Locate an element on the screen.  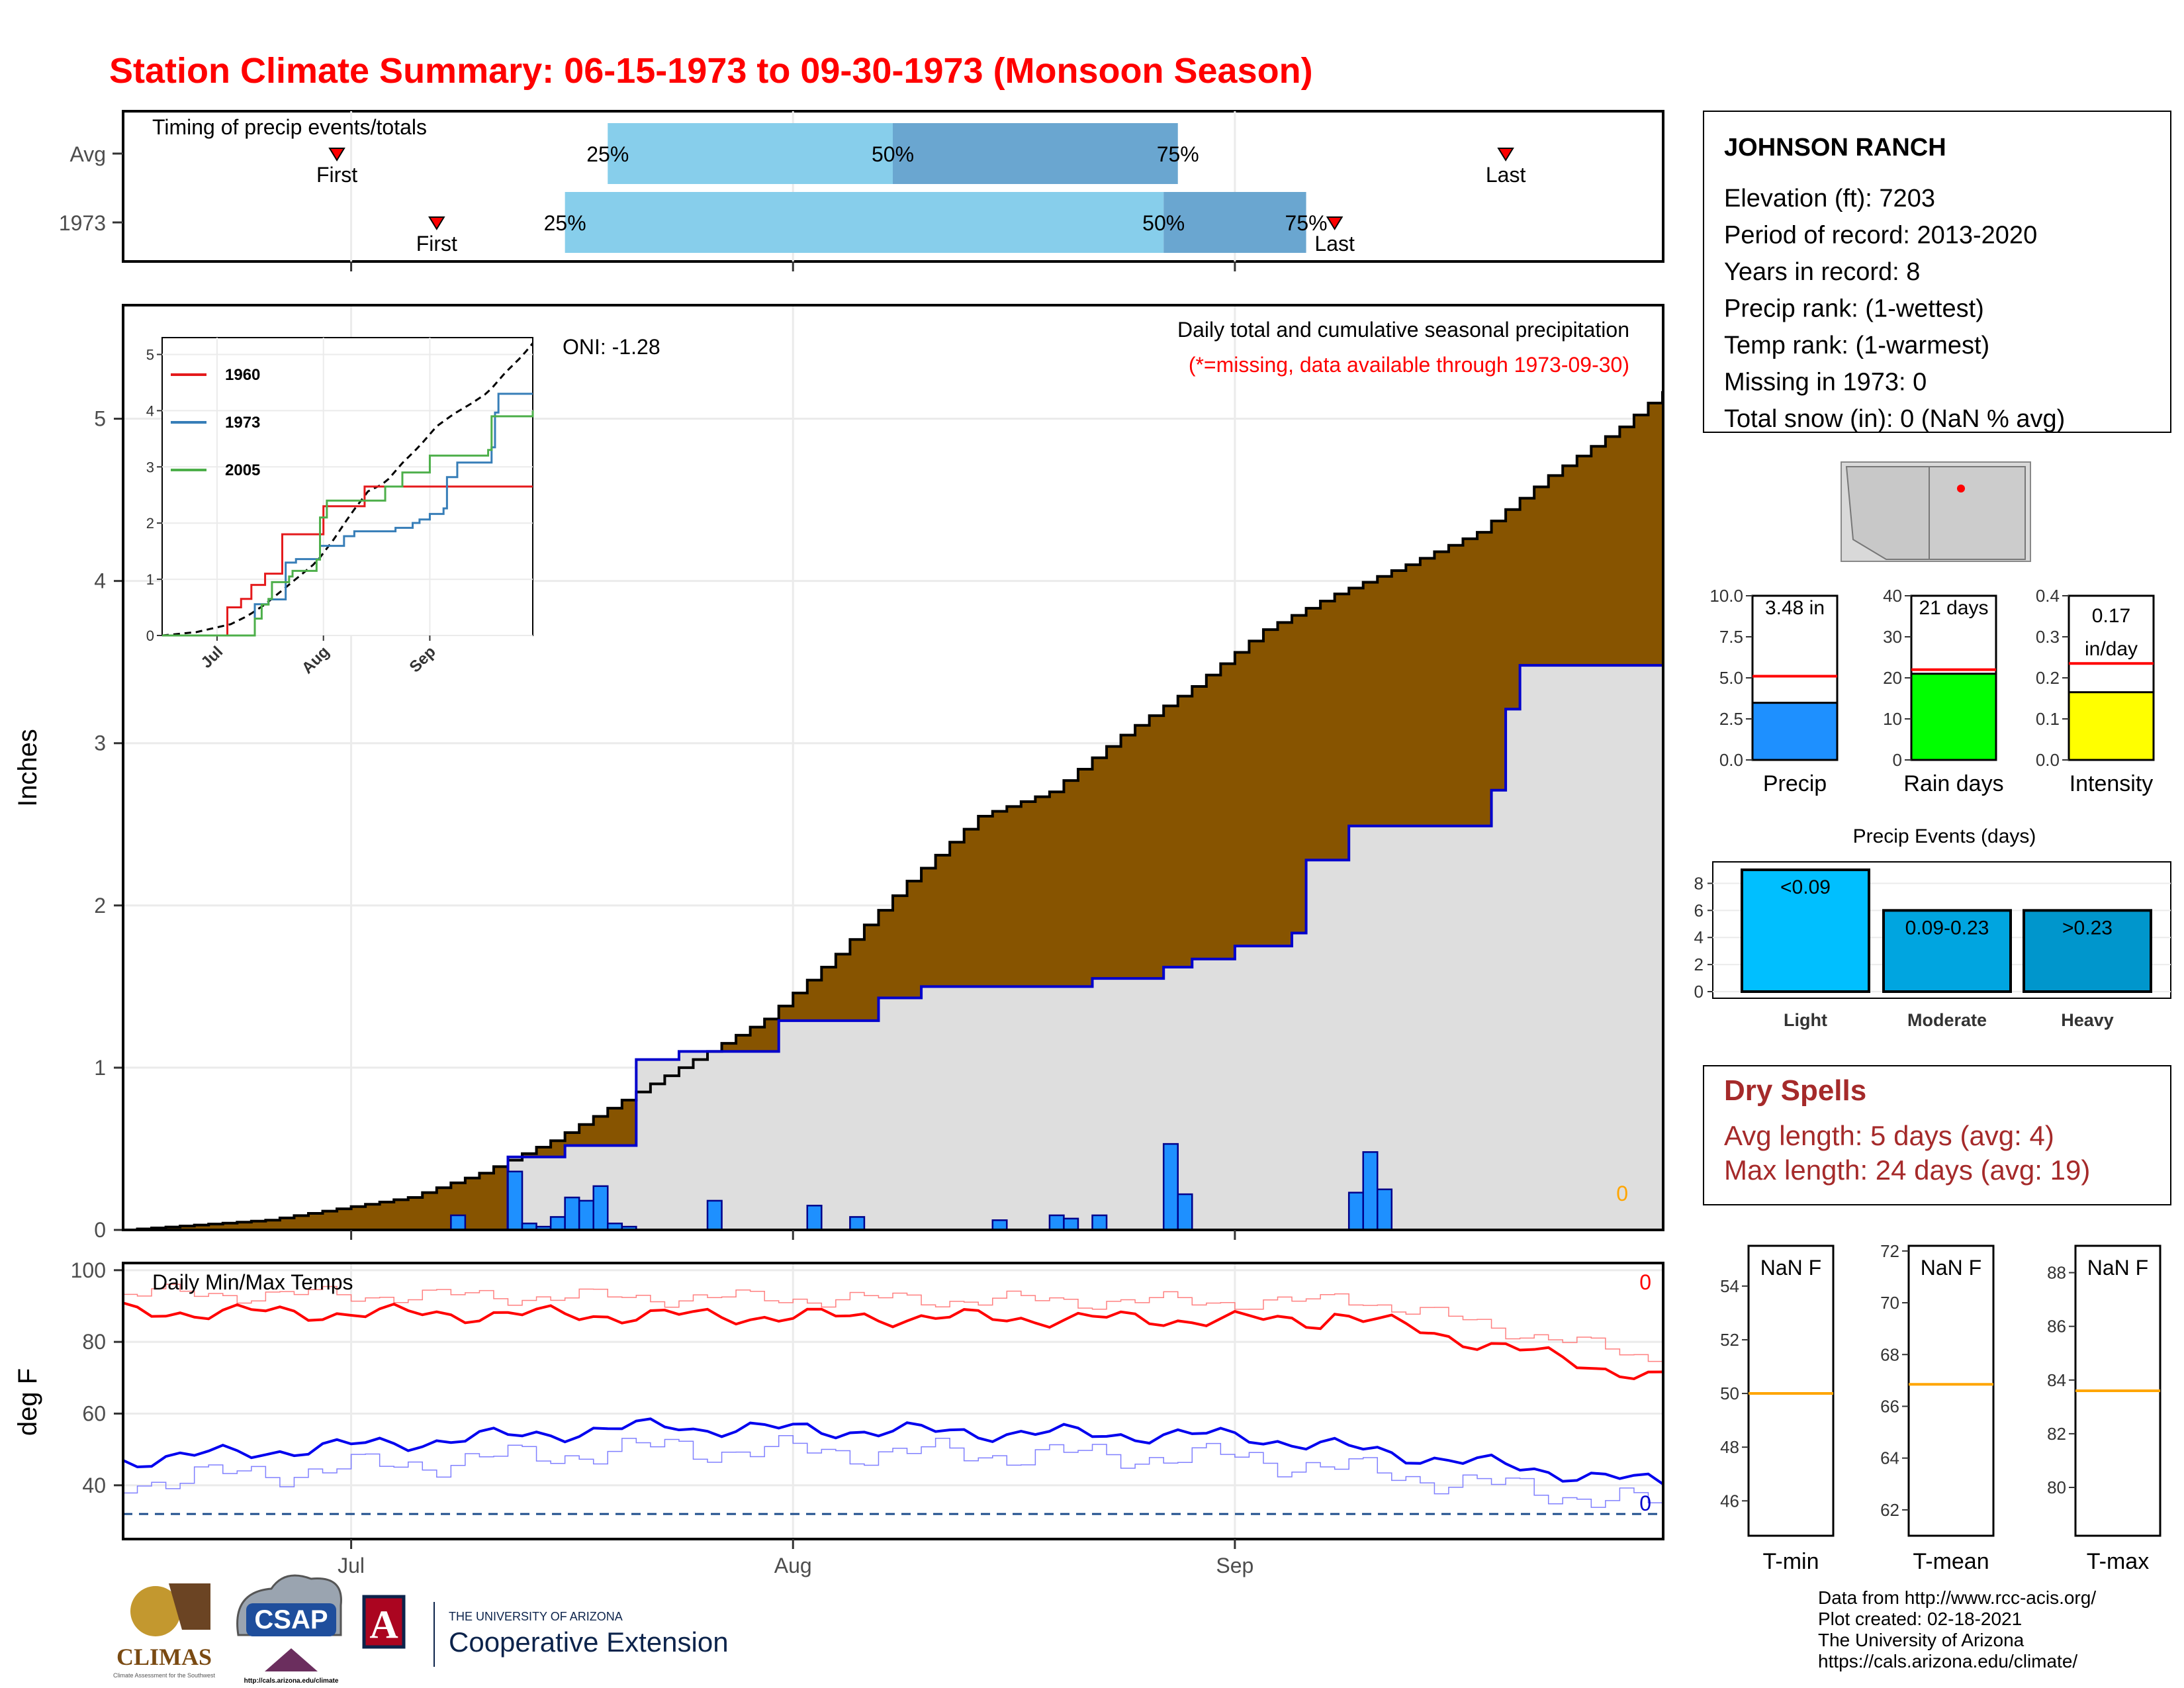
events-y-tick-label: 6 is located at coordinates (1699, 910).